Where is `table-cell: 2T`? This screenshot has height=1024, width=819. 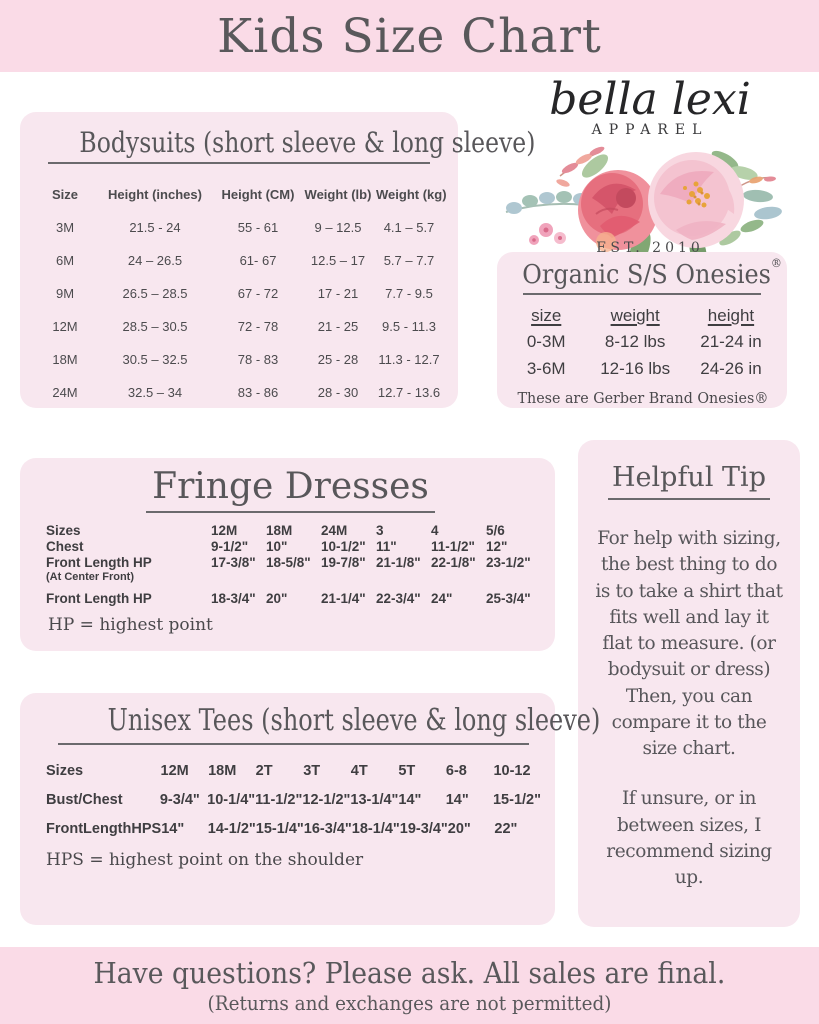 table-cell: 2T is located at coordinates (264, 771).